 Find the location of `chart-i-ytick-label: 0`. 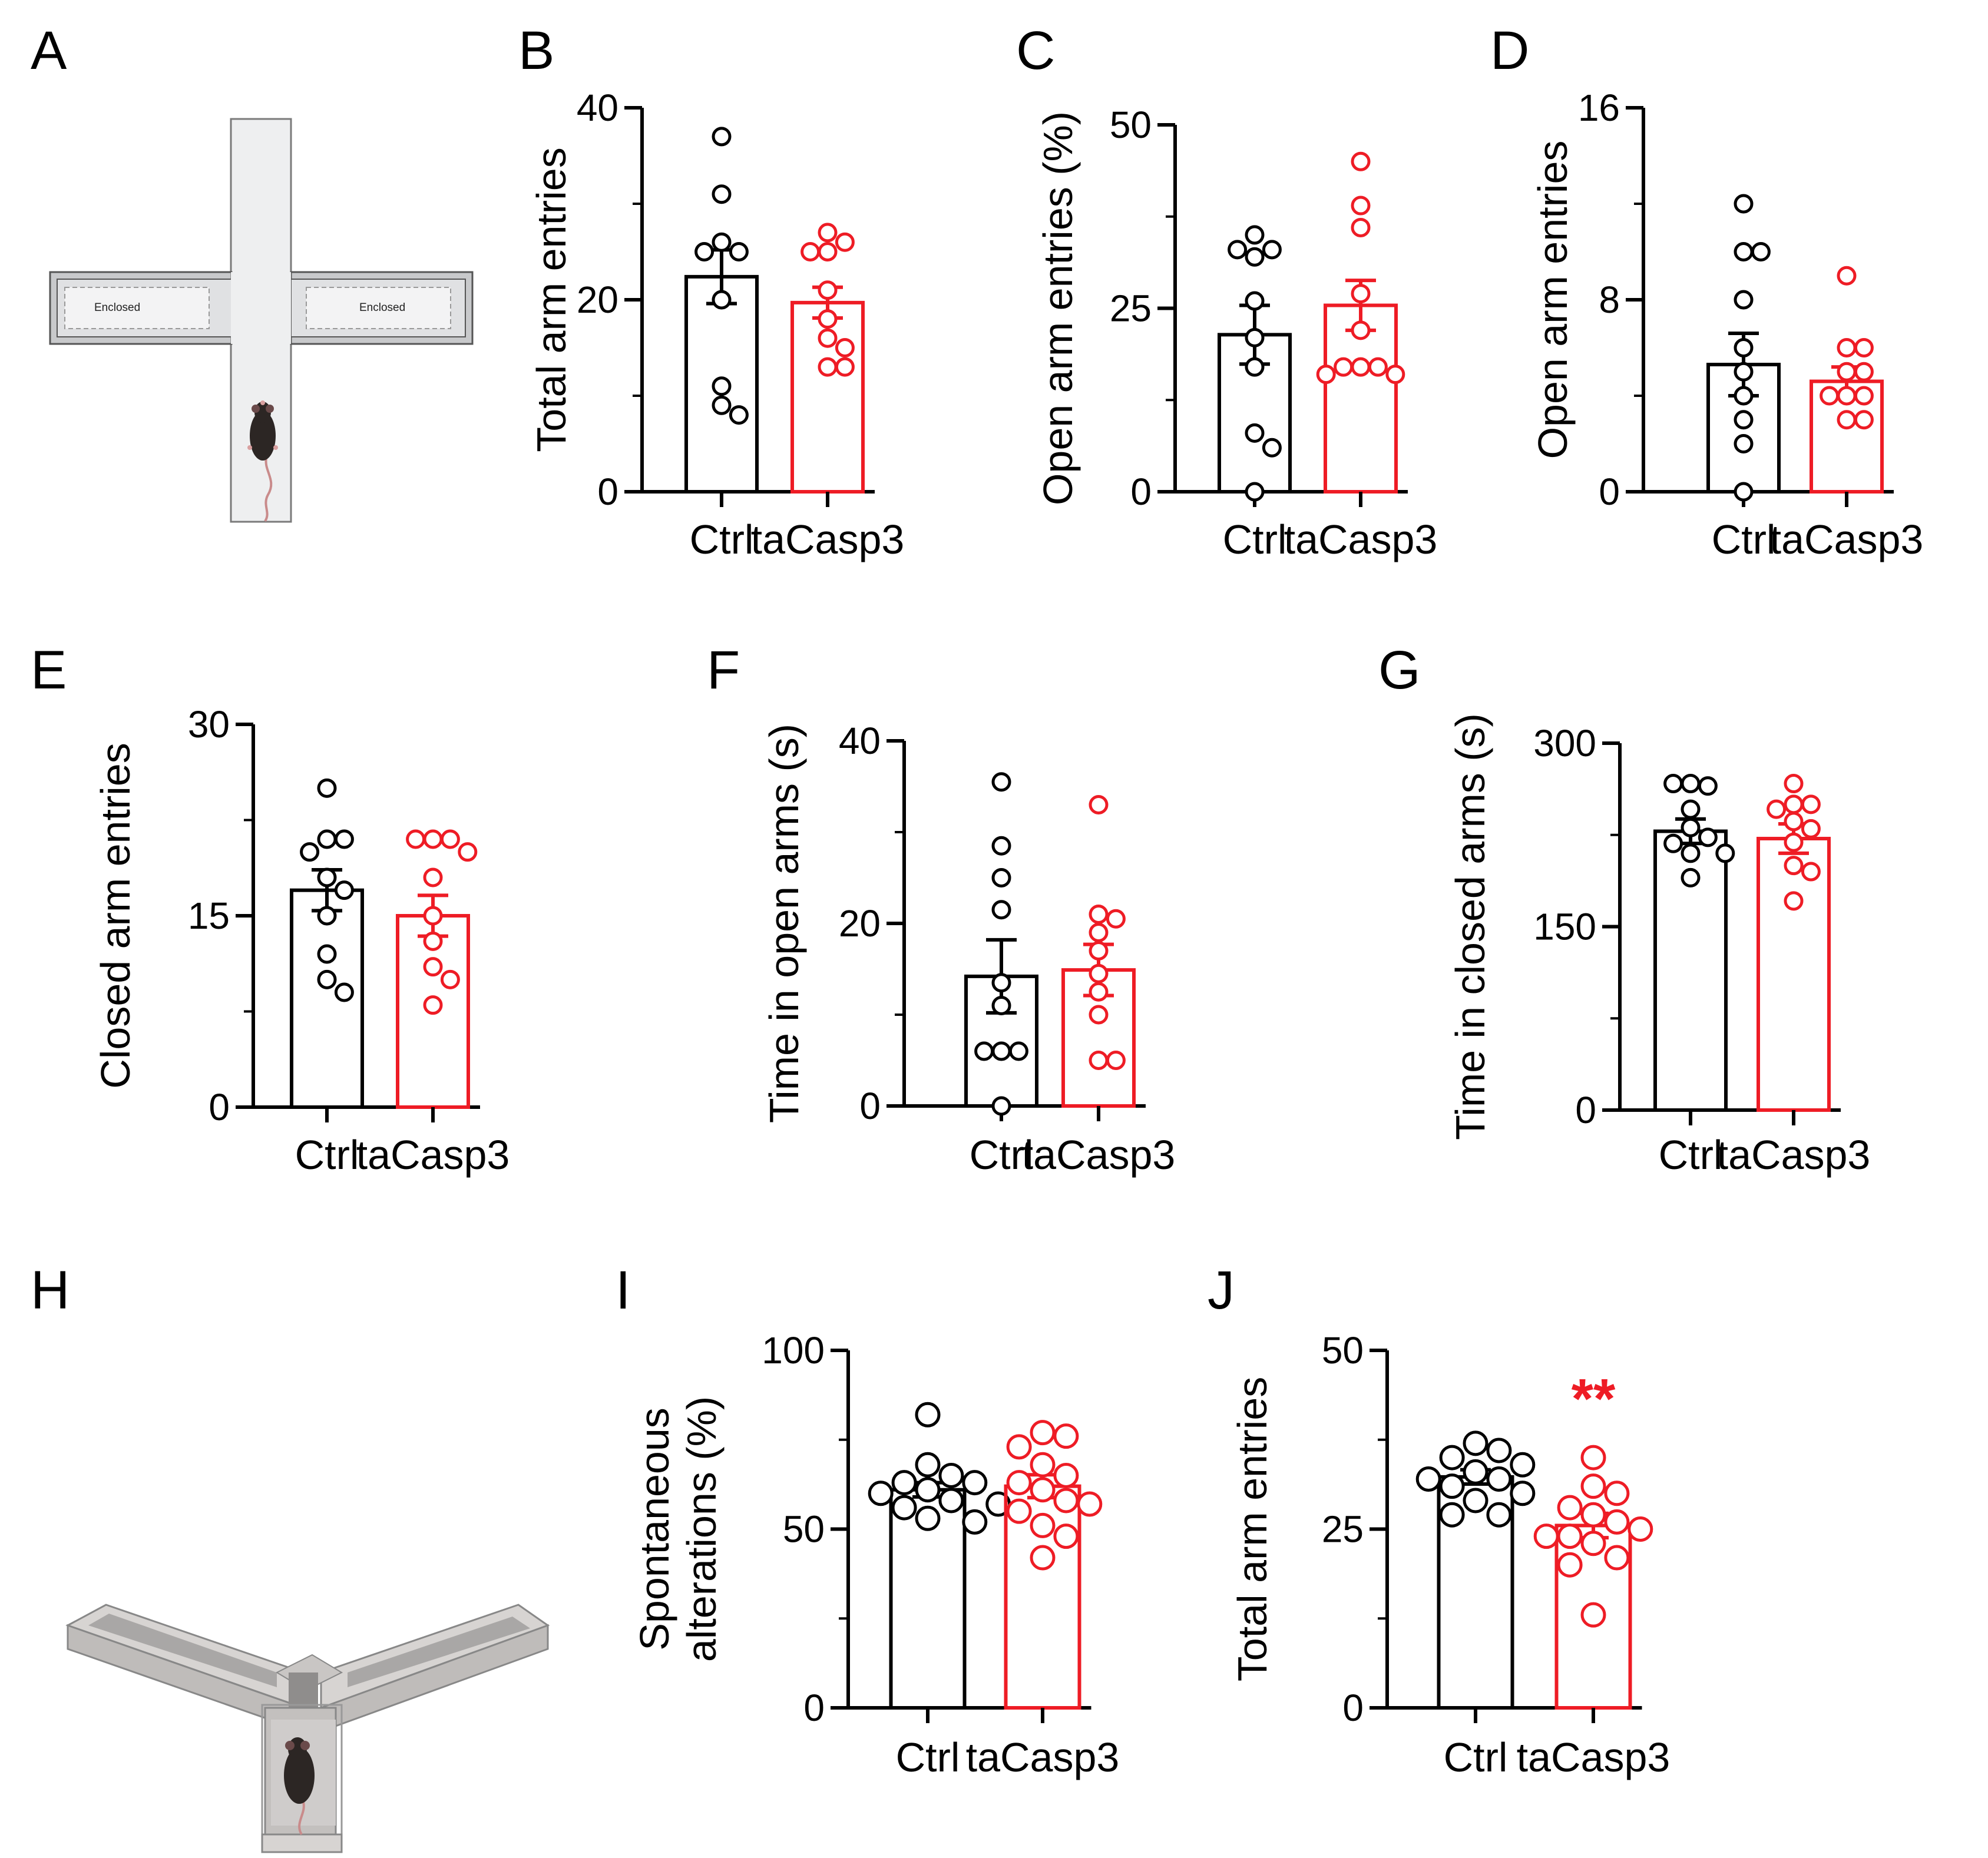

chart-i-ytick-label: 0 is located at coordinates (814, 1708).